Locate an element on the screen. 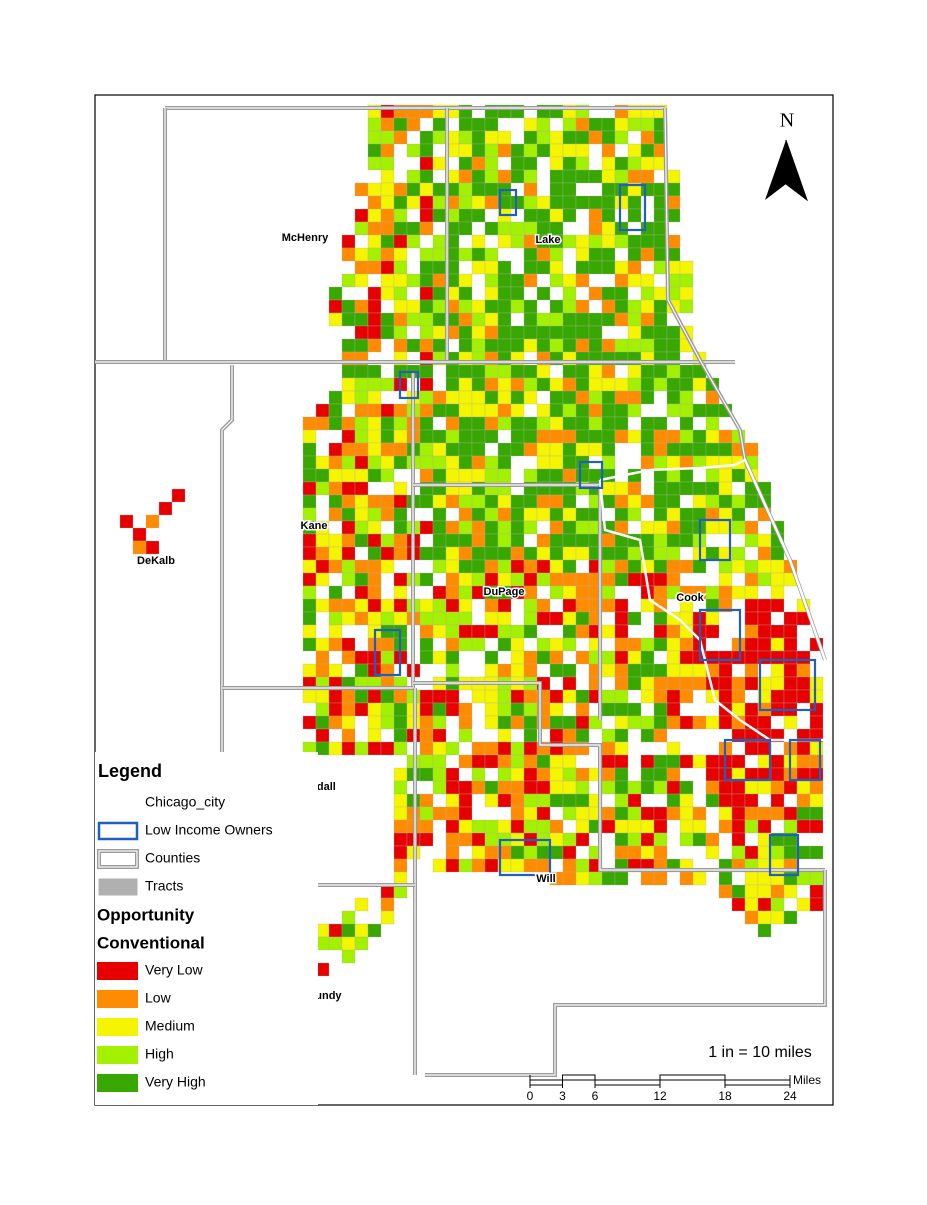 The height and width of the screenshot is (1205, 927). scale-tick-label: 6 is located at coordinates (595, 1096).